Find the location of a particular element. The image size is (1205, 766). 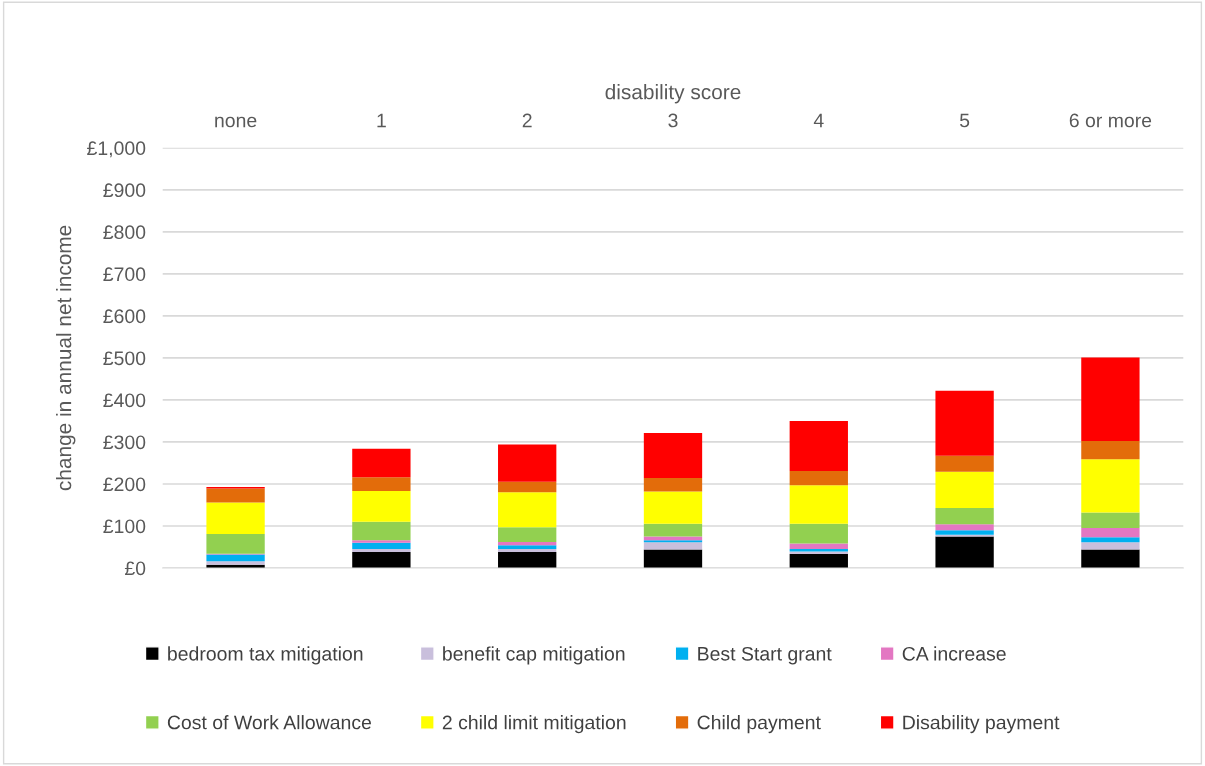

y-tick-label: £100 is located at coordinates (124, 526).